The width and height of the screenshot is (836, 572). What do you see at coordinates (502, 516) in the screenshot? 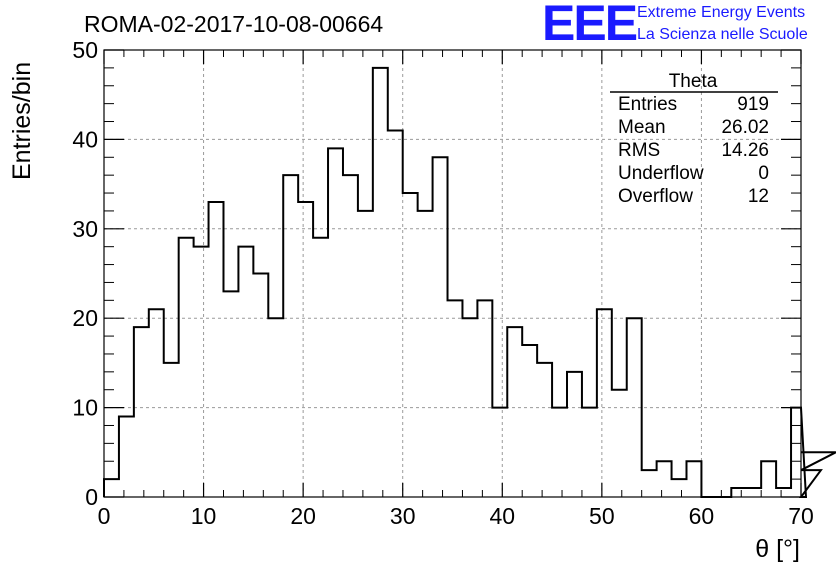
I see `x-tick-label: 40` at bounding box center [502, 516].